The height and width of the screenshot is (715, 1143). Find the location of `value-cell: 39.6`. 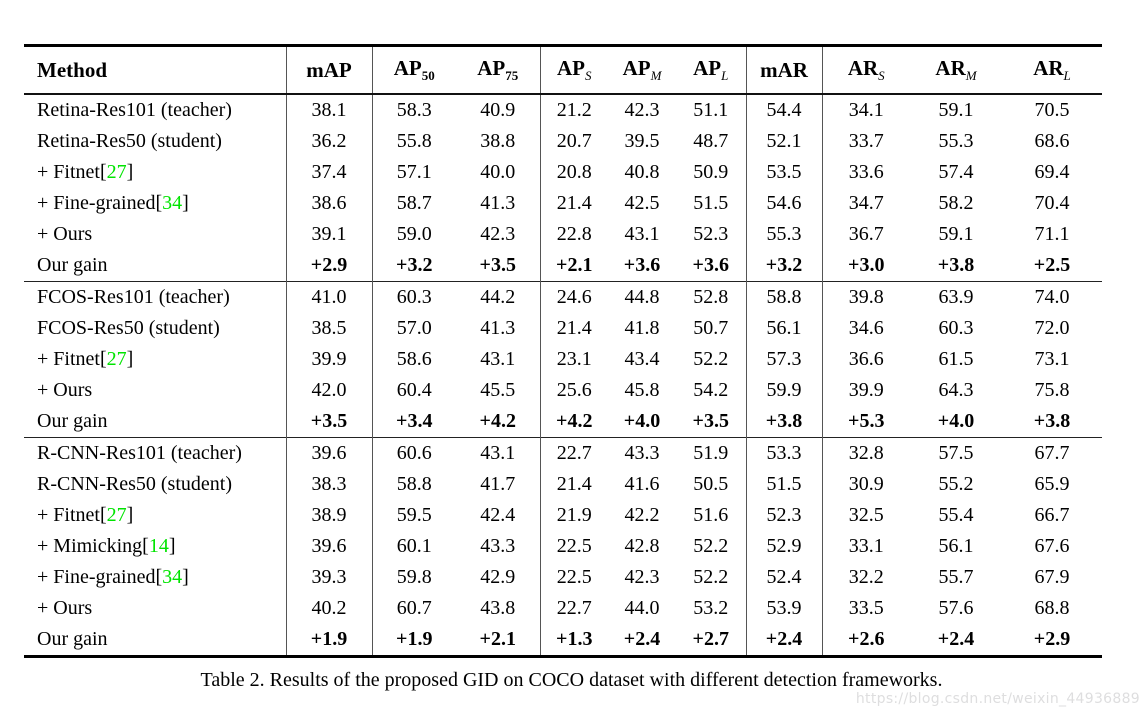

value-cell: 39.6 is located at coordinates (329, 546).